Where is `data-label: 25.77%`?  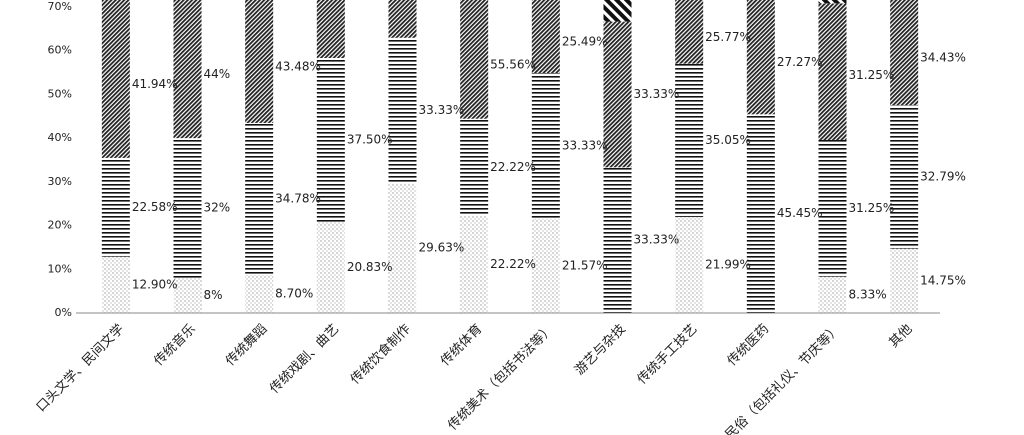
data-label: 25.77% is located at coordinates (728, 37).